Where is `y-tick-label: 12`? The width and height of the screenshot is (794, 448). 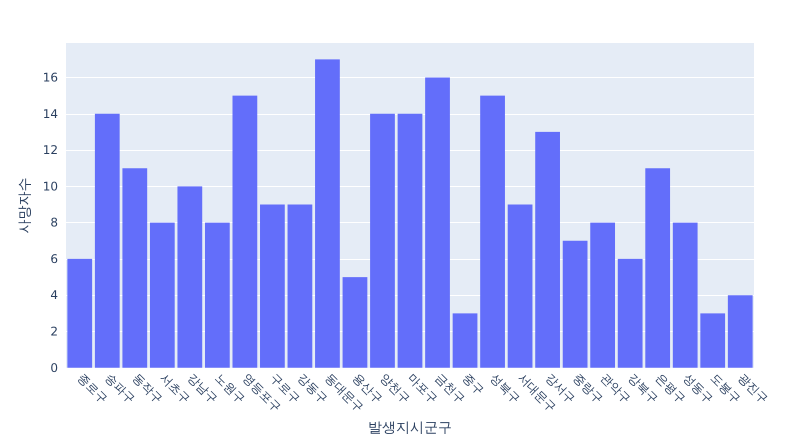
y-tick-label: 12 is located at coordinates (50, 150).